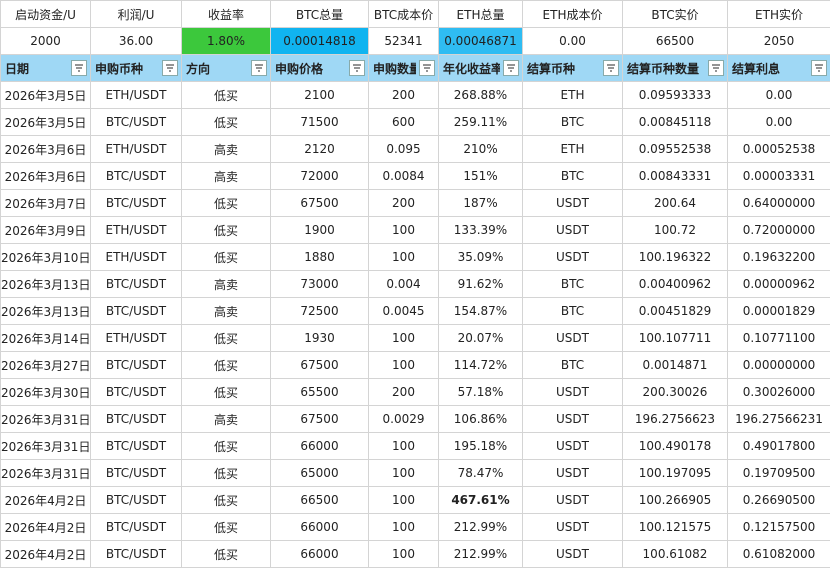 This screenshot has width=830, height=569. Describe the element at coordinates (778, 230) in the screenshot. I see `cell: 0.72000000` at that location.